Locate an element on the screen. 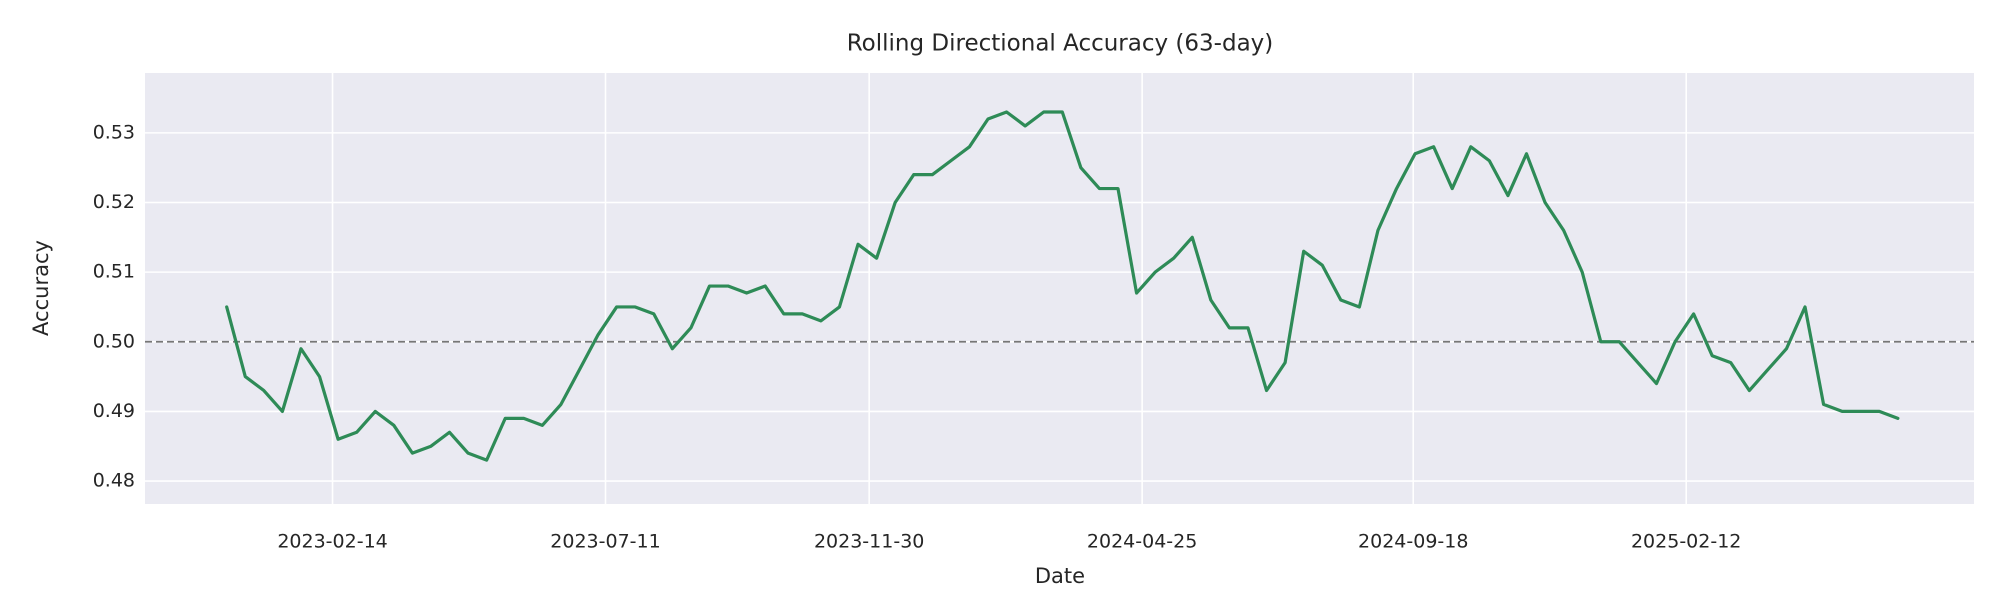 The width and height of the screenshot is (2000, 604). y-tick-label: 0.51 is located at coordinates (114, 272).